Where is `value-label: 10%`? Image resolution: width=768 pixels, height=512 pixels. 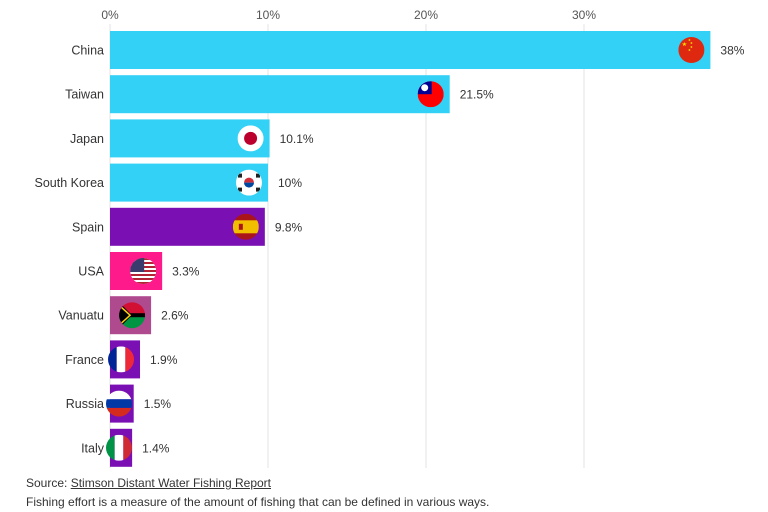
value-label: 10% is located at coordinates (290, 183).